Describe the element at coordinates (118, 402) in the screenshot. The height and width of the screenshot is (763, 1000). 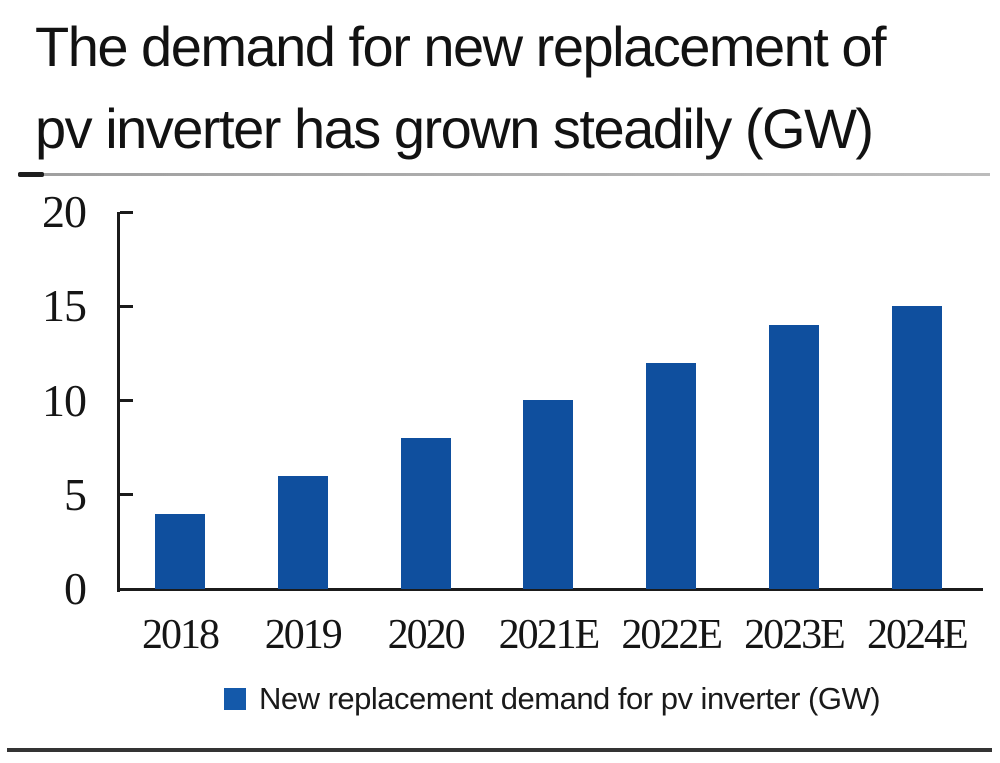
I see `y-axis-line` at that location.